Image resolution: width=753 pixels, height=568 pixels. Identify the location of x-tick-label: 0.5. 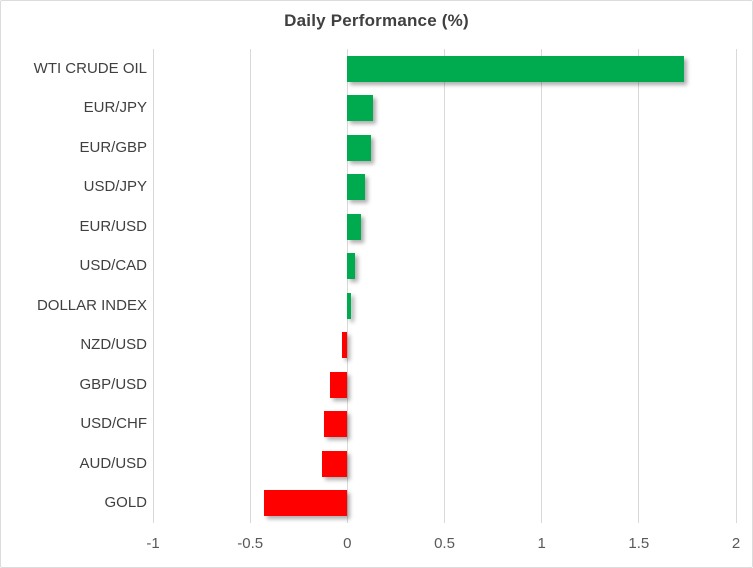
(444, 543).